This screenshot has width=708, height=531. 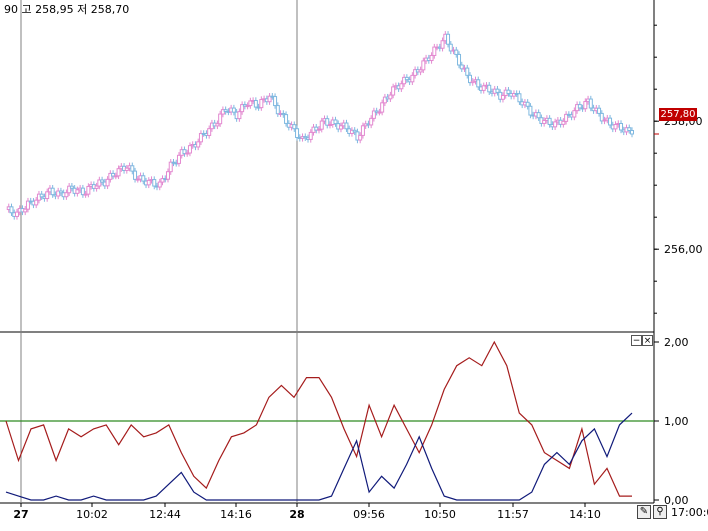 I want to click on indicator-tick-label: 1,00, so click(x=676, y=421).